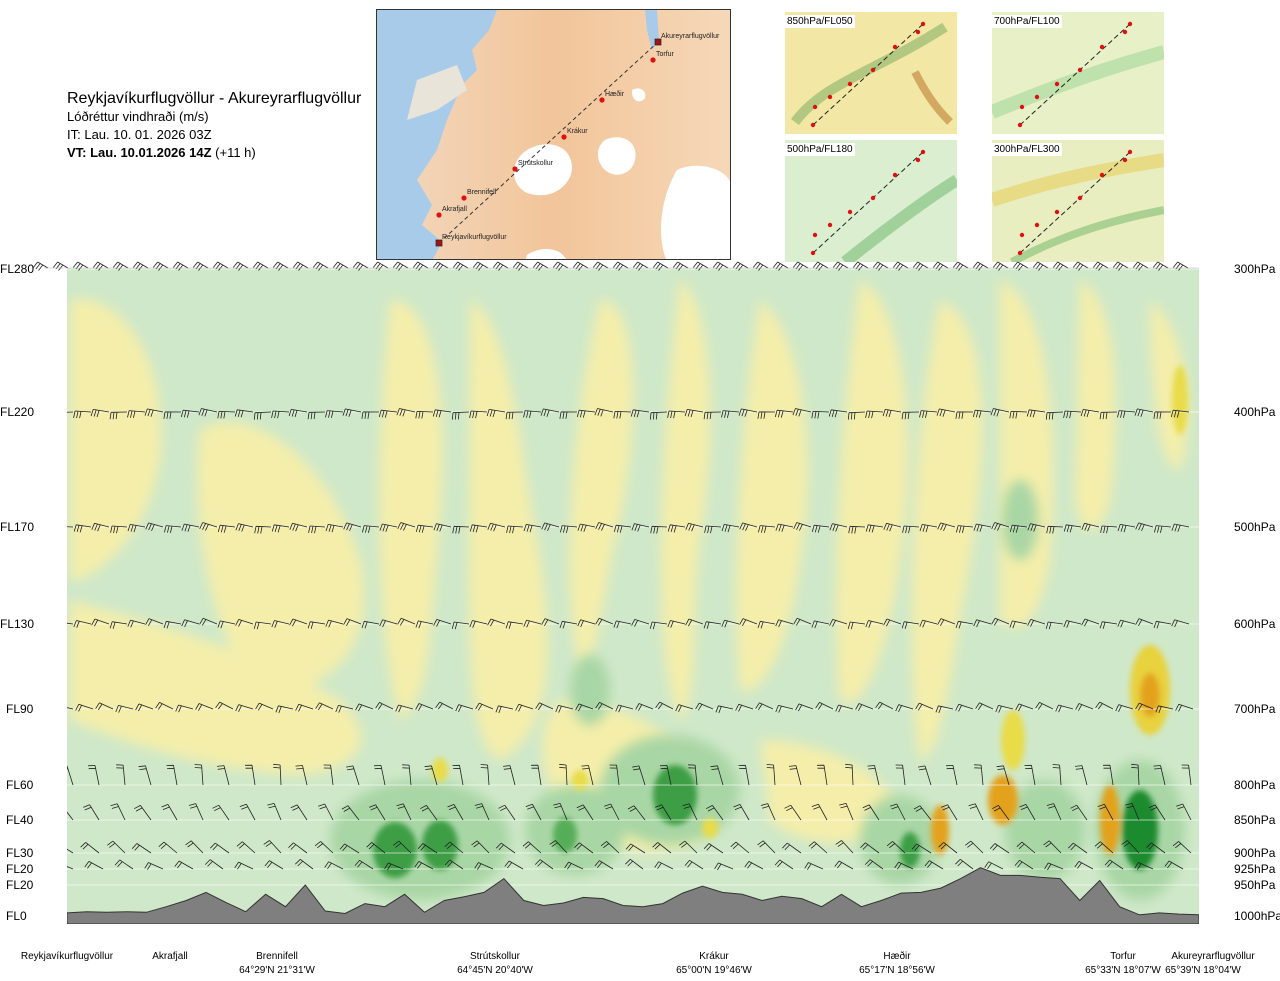 Image resolution: width=1280 pixels, height=981 pixels. Describe the element at coordinates (1087, 234) in the screenshot. I see `mini-wind-band` at that location.